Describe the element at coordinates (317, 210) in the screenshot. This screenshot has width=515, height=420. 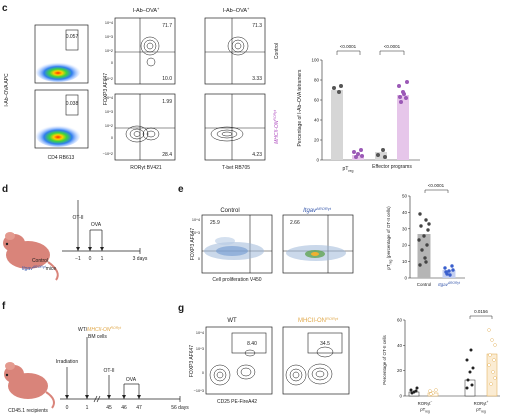
I see `e-itgav-title: ItgavΔRORγt` at that location.